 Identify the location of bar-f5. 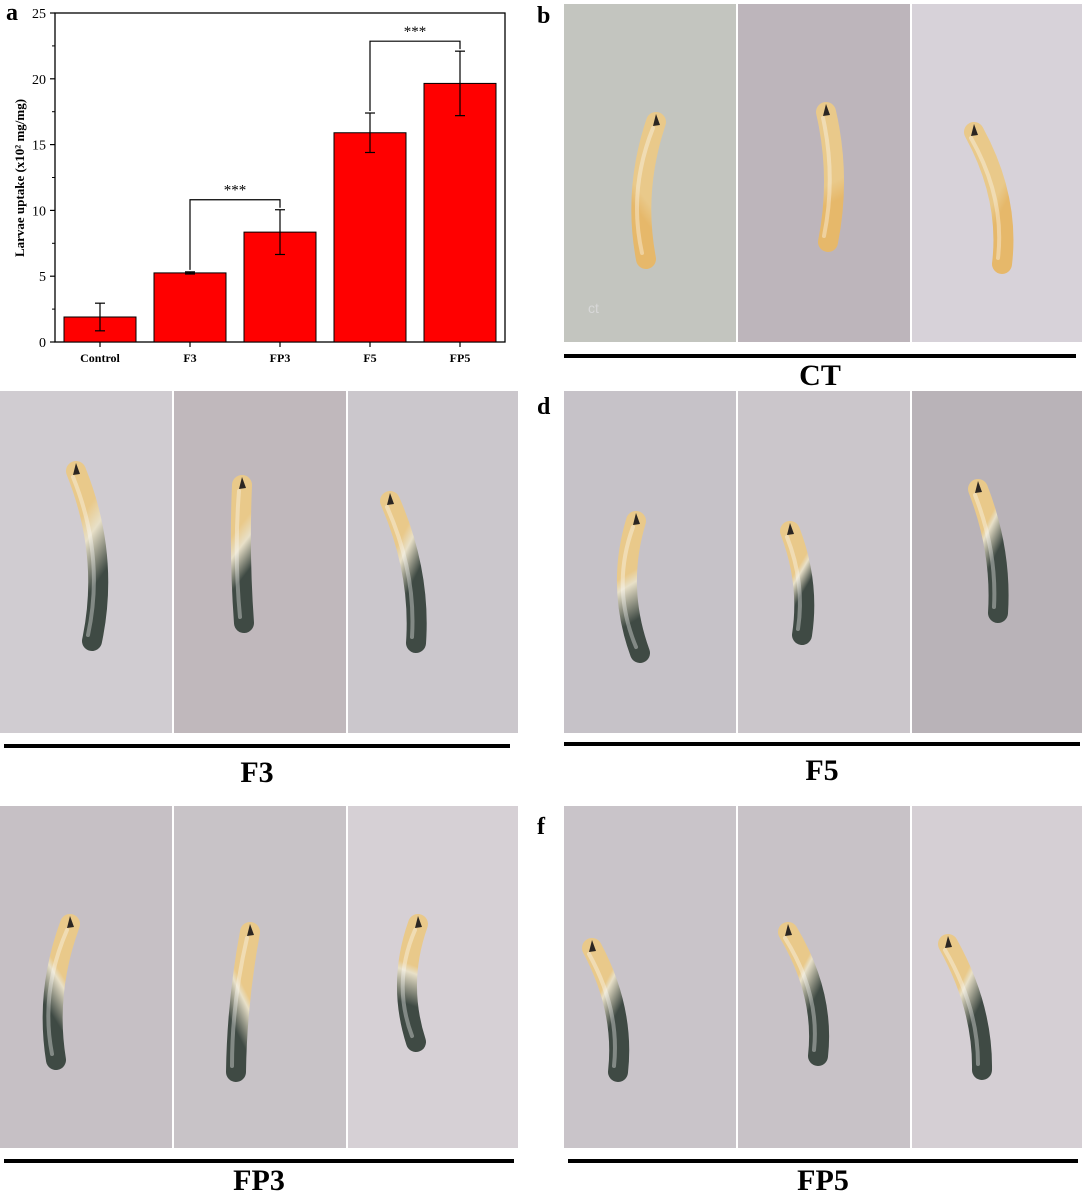
(370, 237).